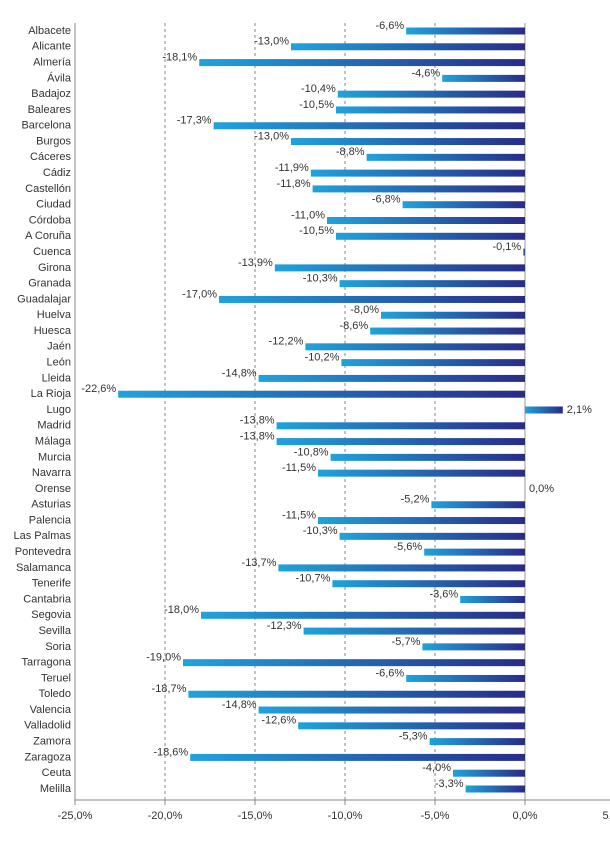 The height and width of the screenshot is (853, 610). Describe the element at coordinates (48, 757) in the screenshot. I see `y-tick-label: Zaragoza` at that location.